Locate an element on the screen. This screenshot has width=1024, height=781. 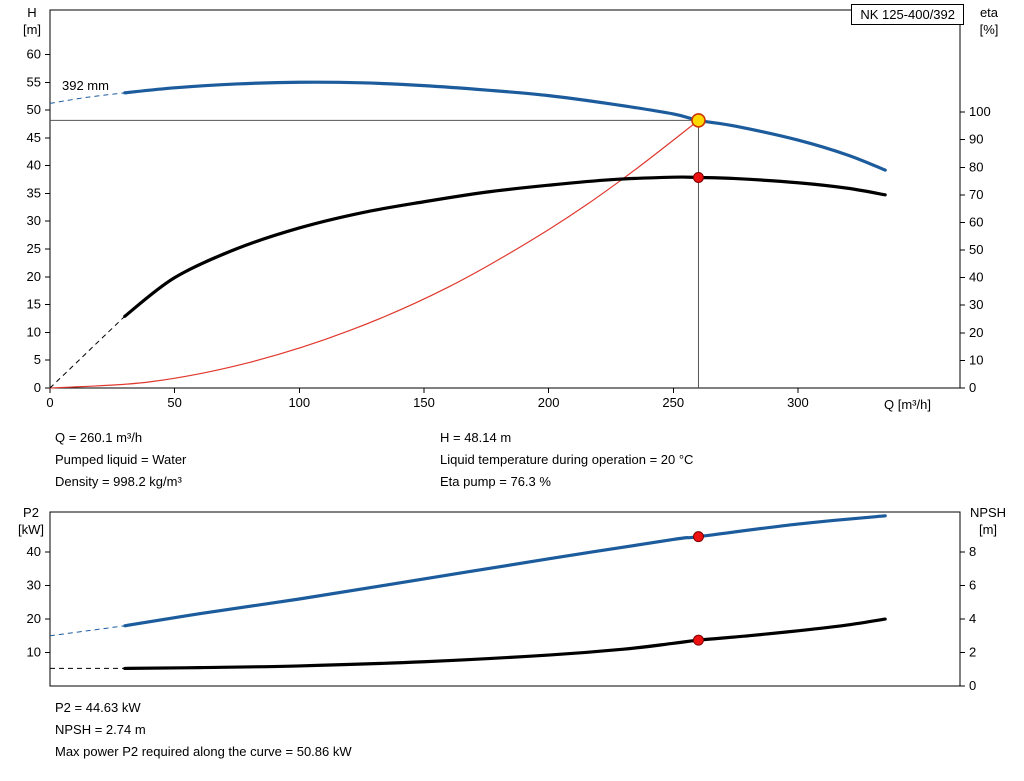
p2-curve-dashed is located at coordinates (87, 631).